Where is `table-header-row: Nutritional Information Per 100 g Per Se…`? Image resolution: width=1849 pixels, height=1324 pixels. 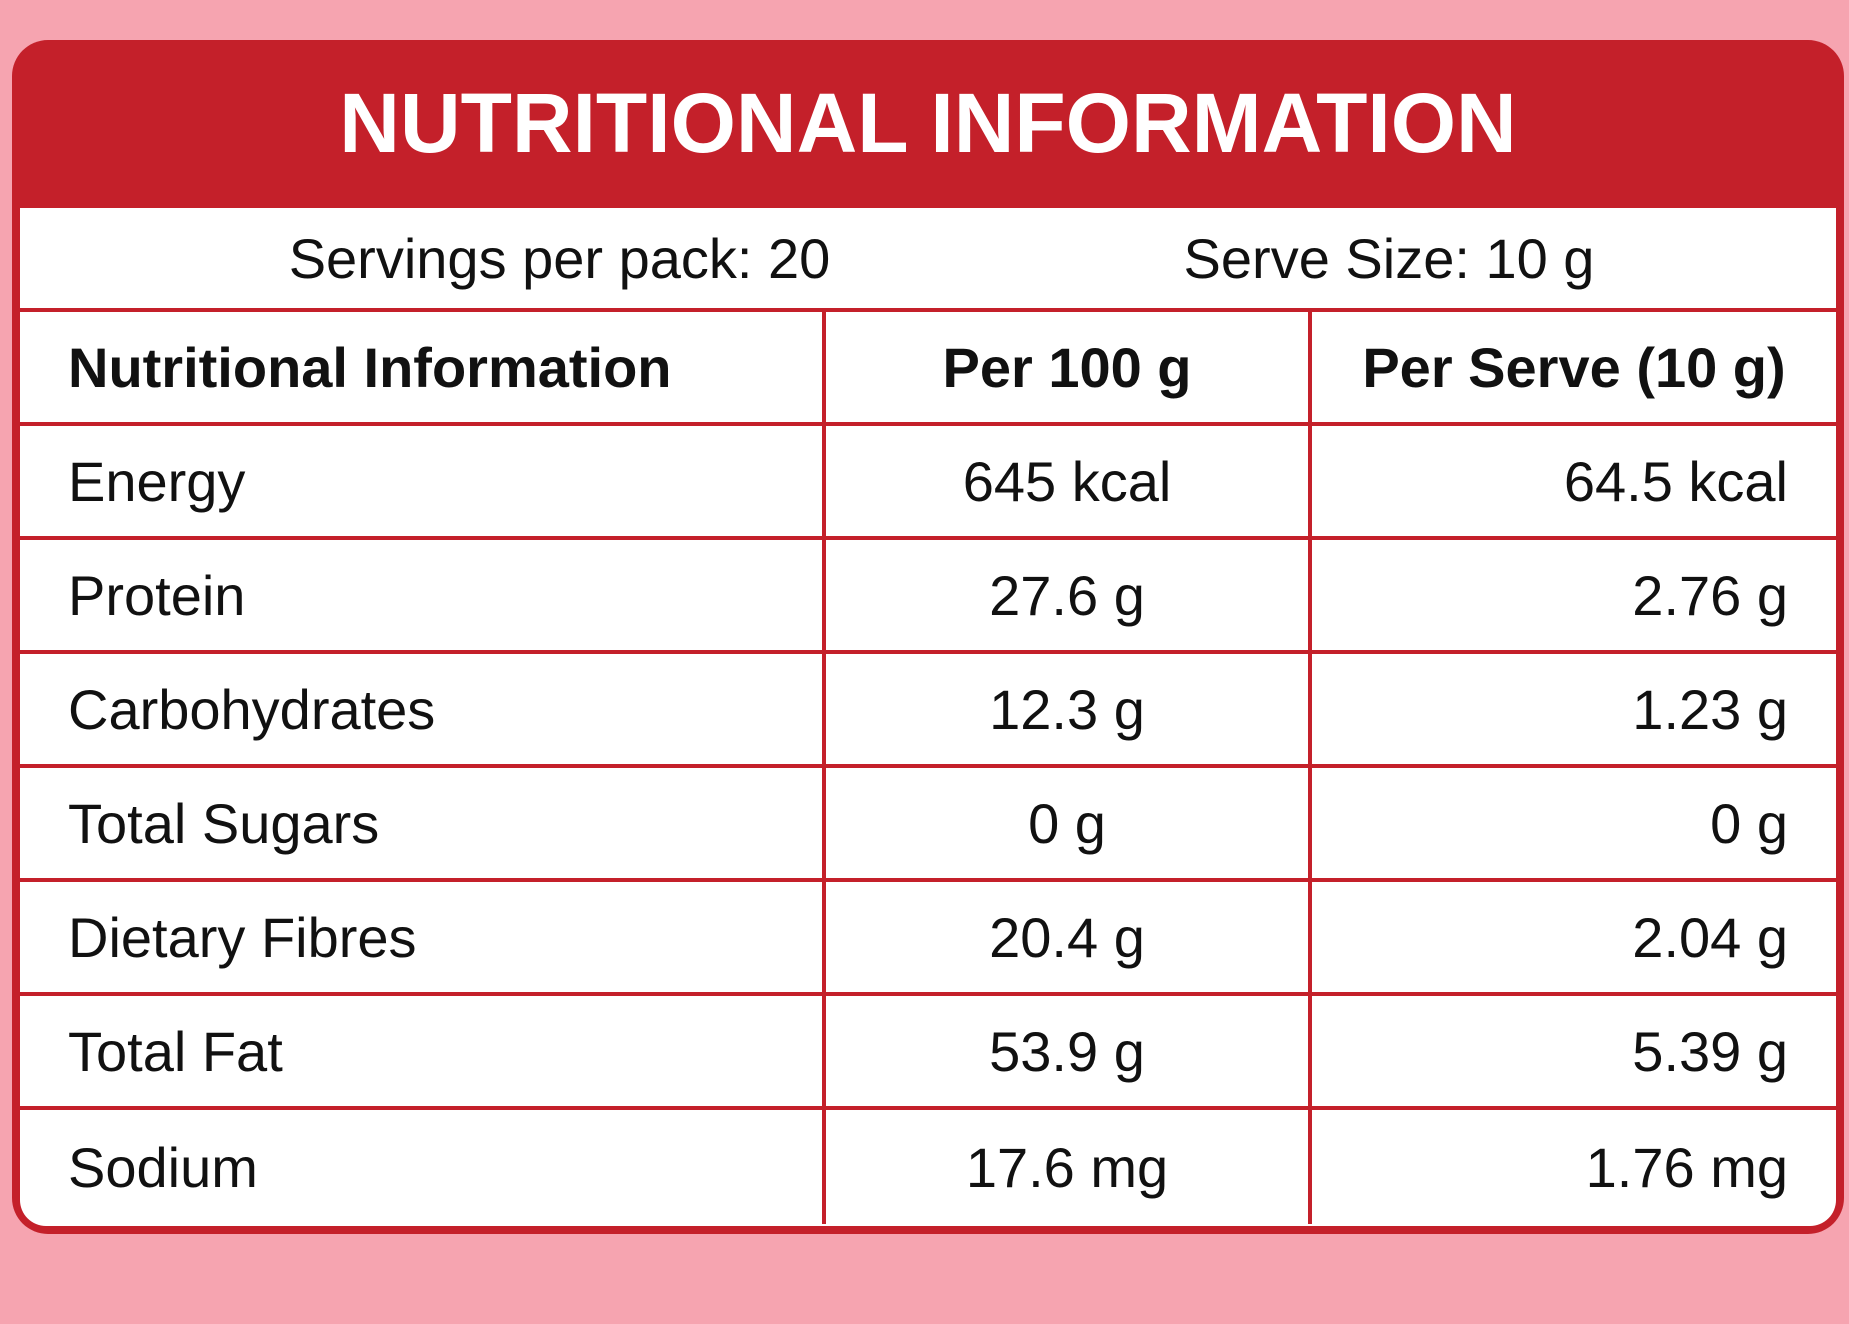
table-header-row: Nutritional Information Per 100 g Per Se… is located at coordinates (928, 369).